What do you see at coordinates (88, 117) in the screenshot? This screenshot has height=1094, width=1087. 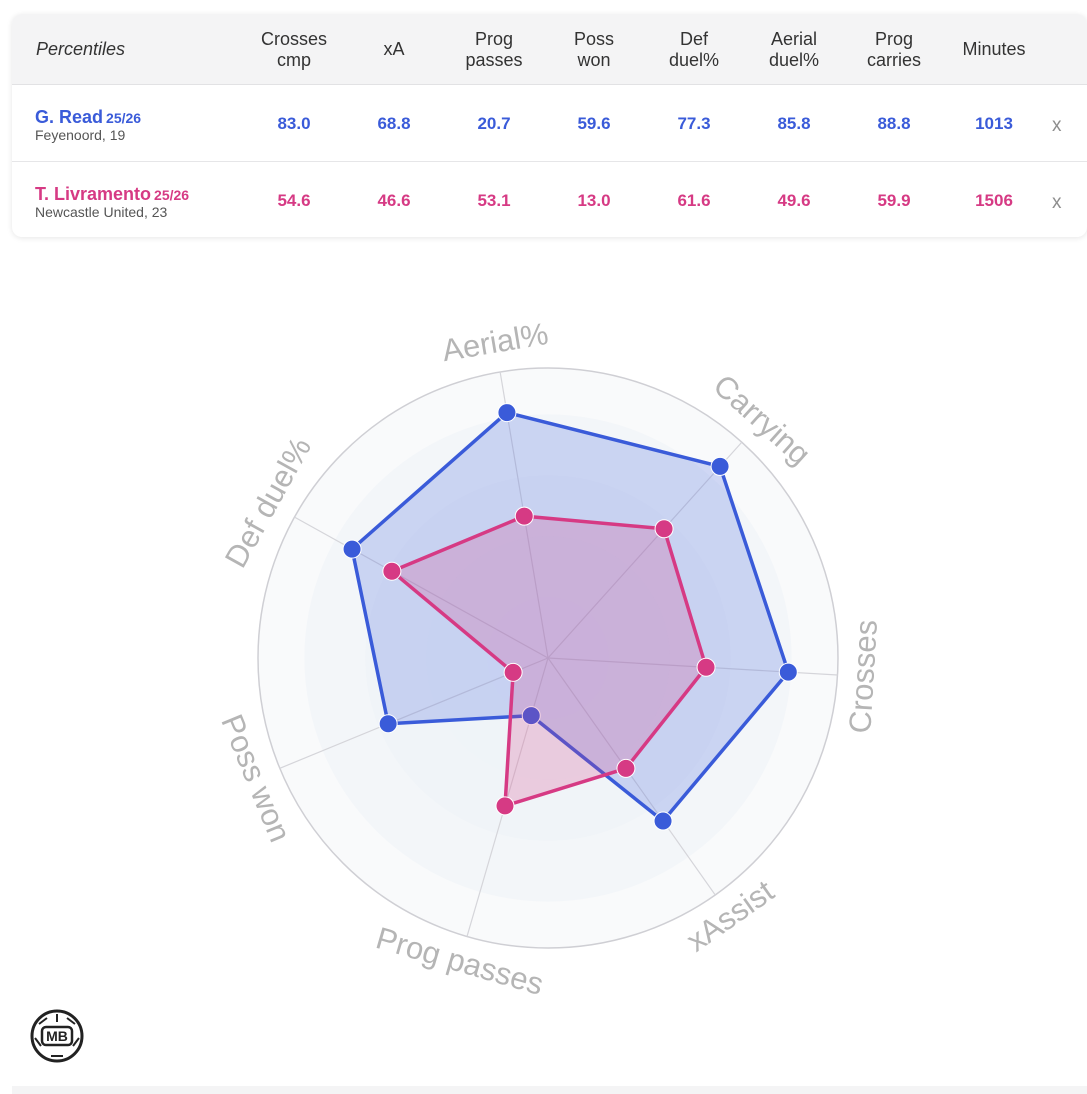 I see `player-1-name: G. Read 25/26` at bounding box center [88, 117].